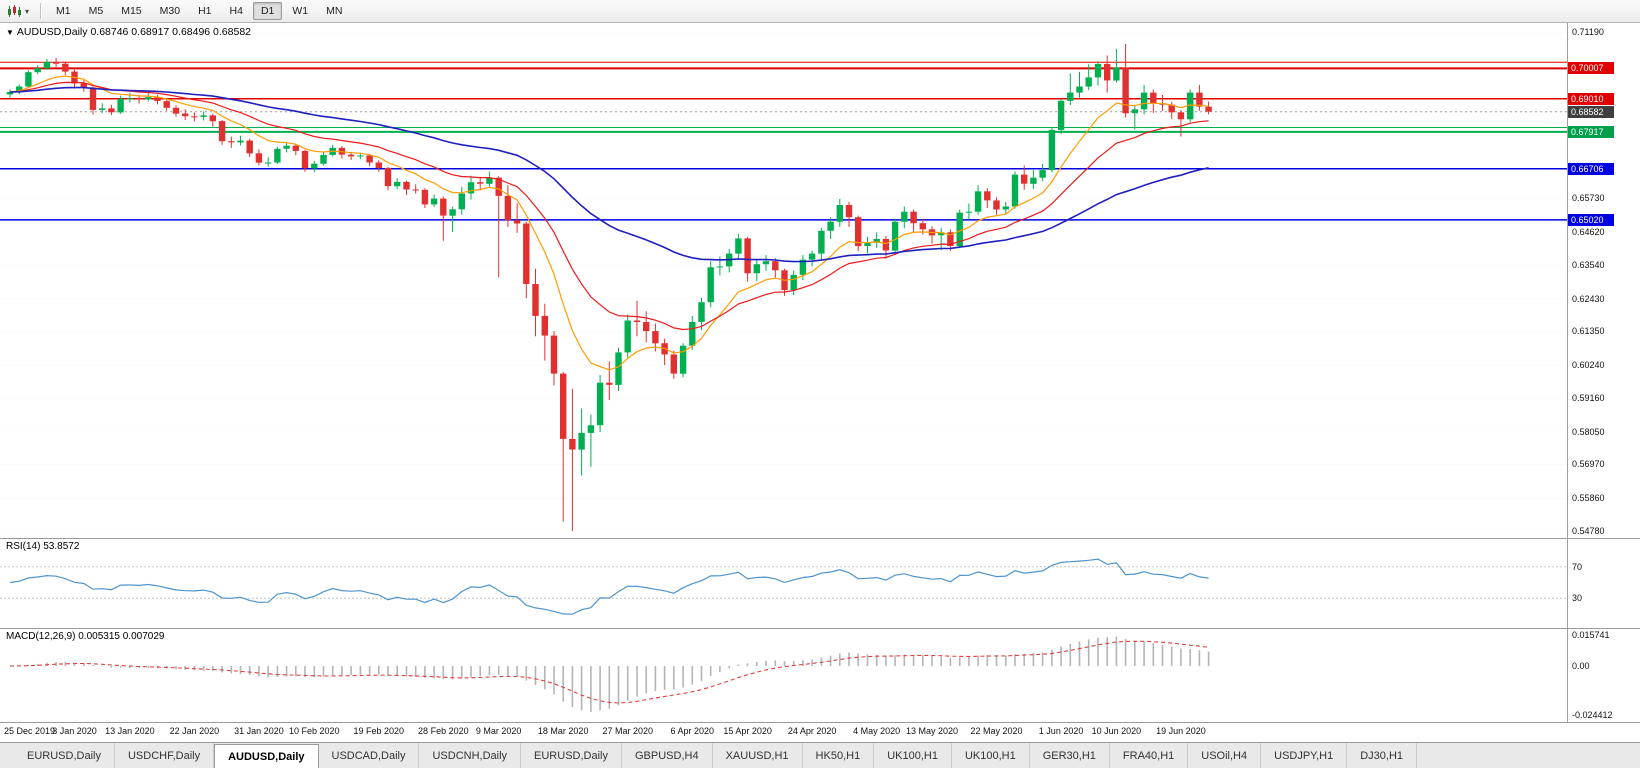  Describe the element at coordinates (1588, 365) in the screenshot. I see `price-tick: 0.60240` at that location.